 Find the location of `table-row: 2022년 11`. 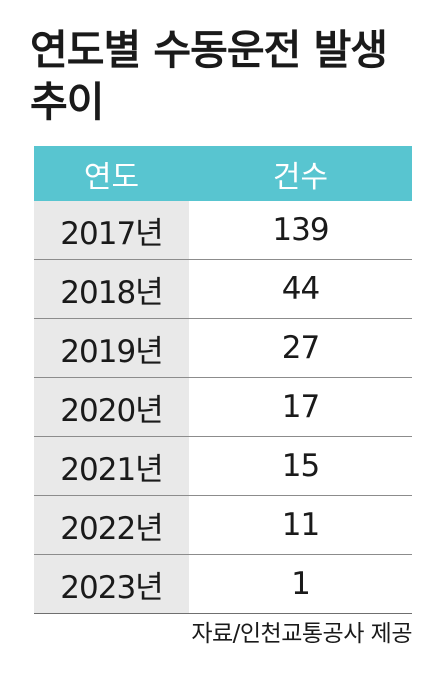

table-row: 2022년 11 is located at coordinates (223, 525).